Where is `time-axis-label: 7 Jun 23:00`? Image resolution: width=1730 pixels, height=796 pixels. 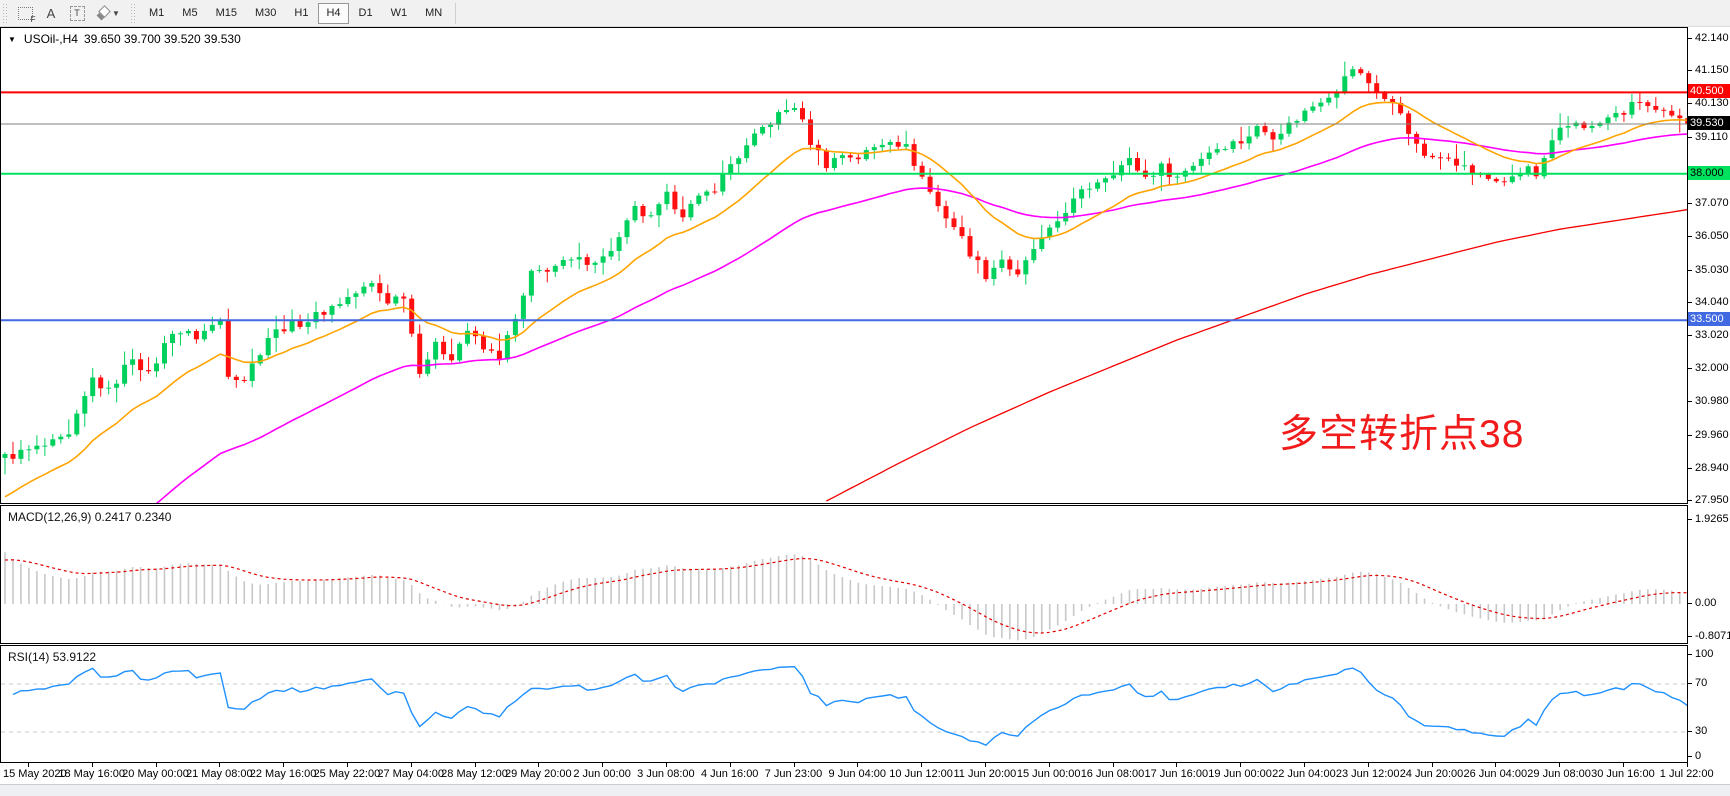 time-axis-label: 7 Jun 23:00 is located at coordinates (793, 774).